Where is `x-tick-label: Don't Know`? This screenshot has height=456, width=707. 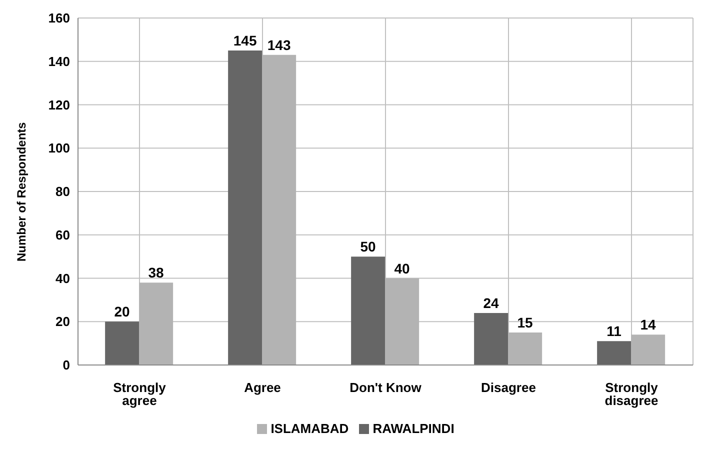
x-tick-label: Don't Know is located at coordinates (386, 388).